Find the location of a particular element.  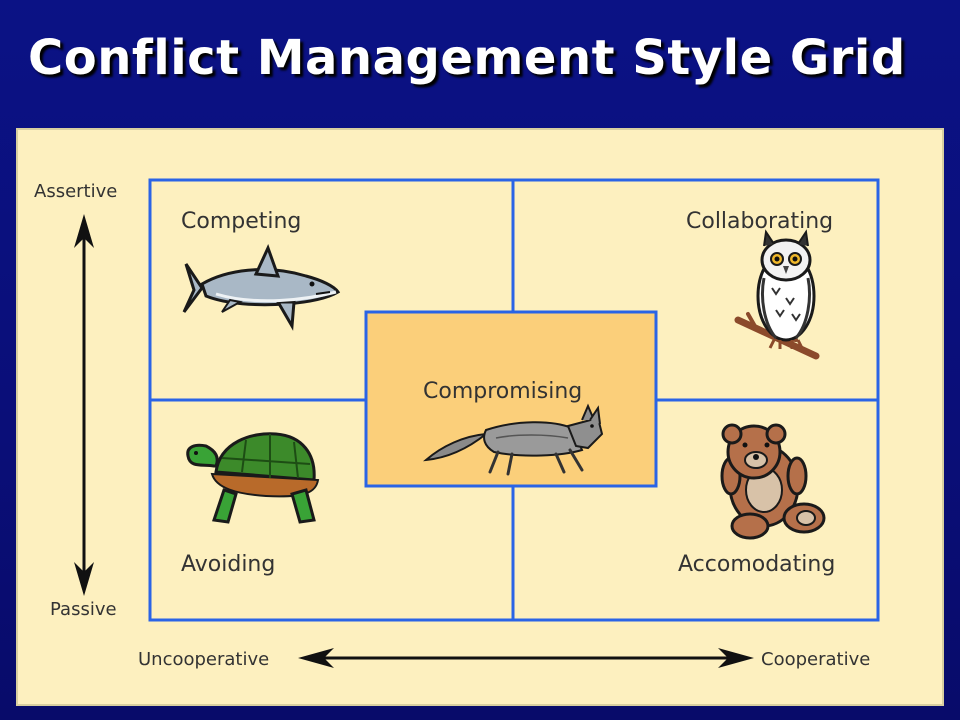

shark-icon is located at coordinates (261, 287).